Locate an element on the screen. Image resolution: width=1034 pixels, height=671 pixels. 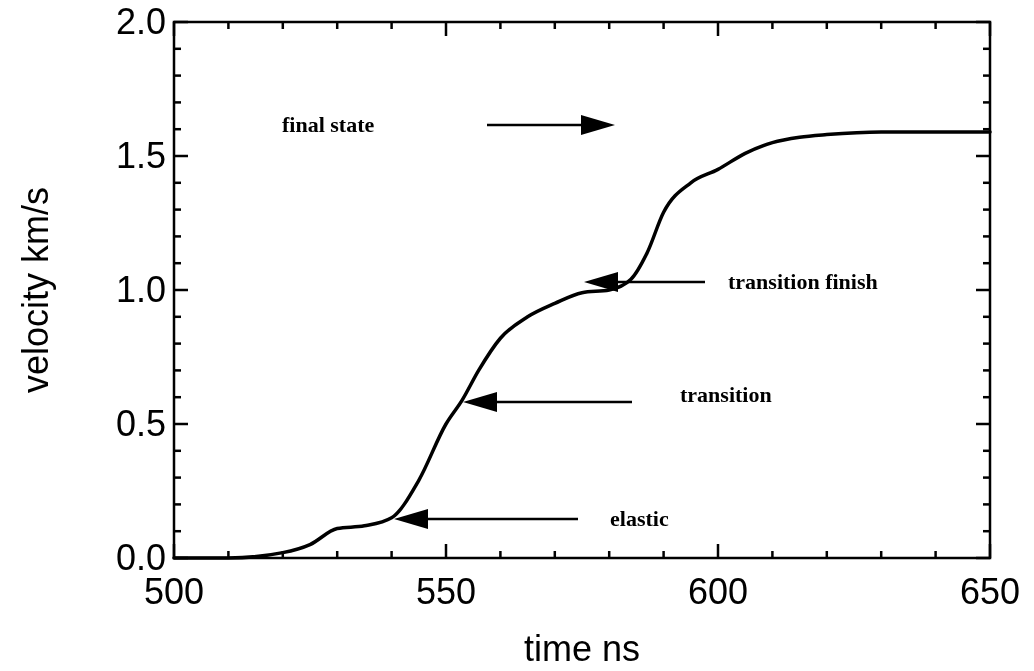
y-axis-title: velocity km/s is located at coordinates (35, 290).